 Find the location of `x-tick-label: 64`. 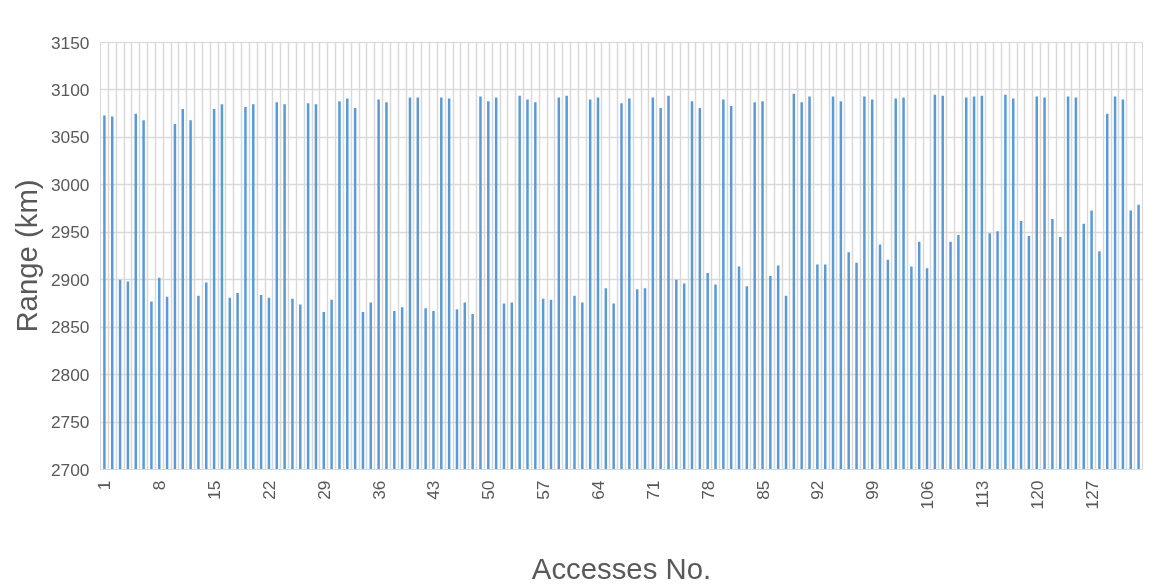

x-tick-label: 64 is located at coordinates (598, 490).